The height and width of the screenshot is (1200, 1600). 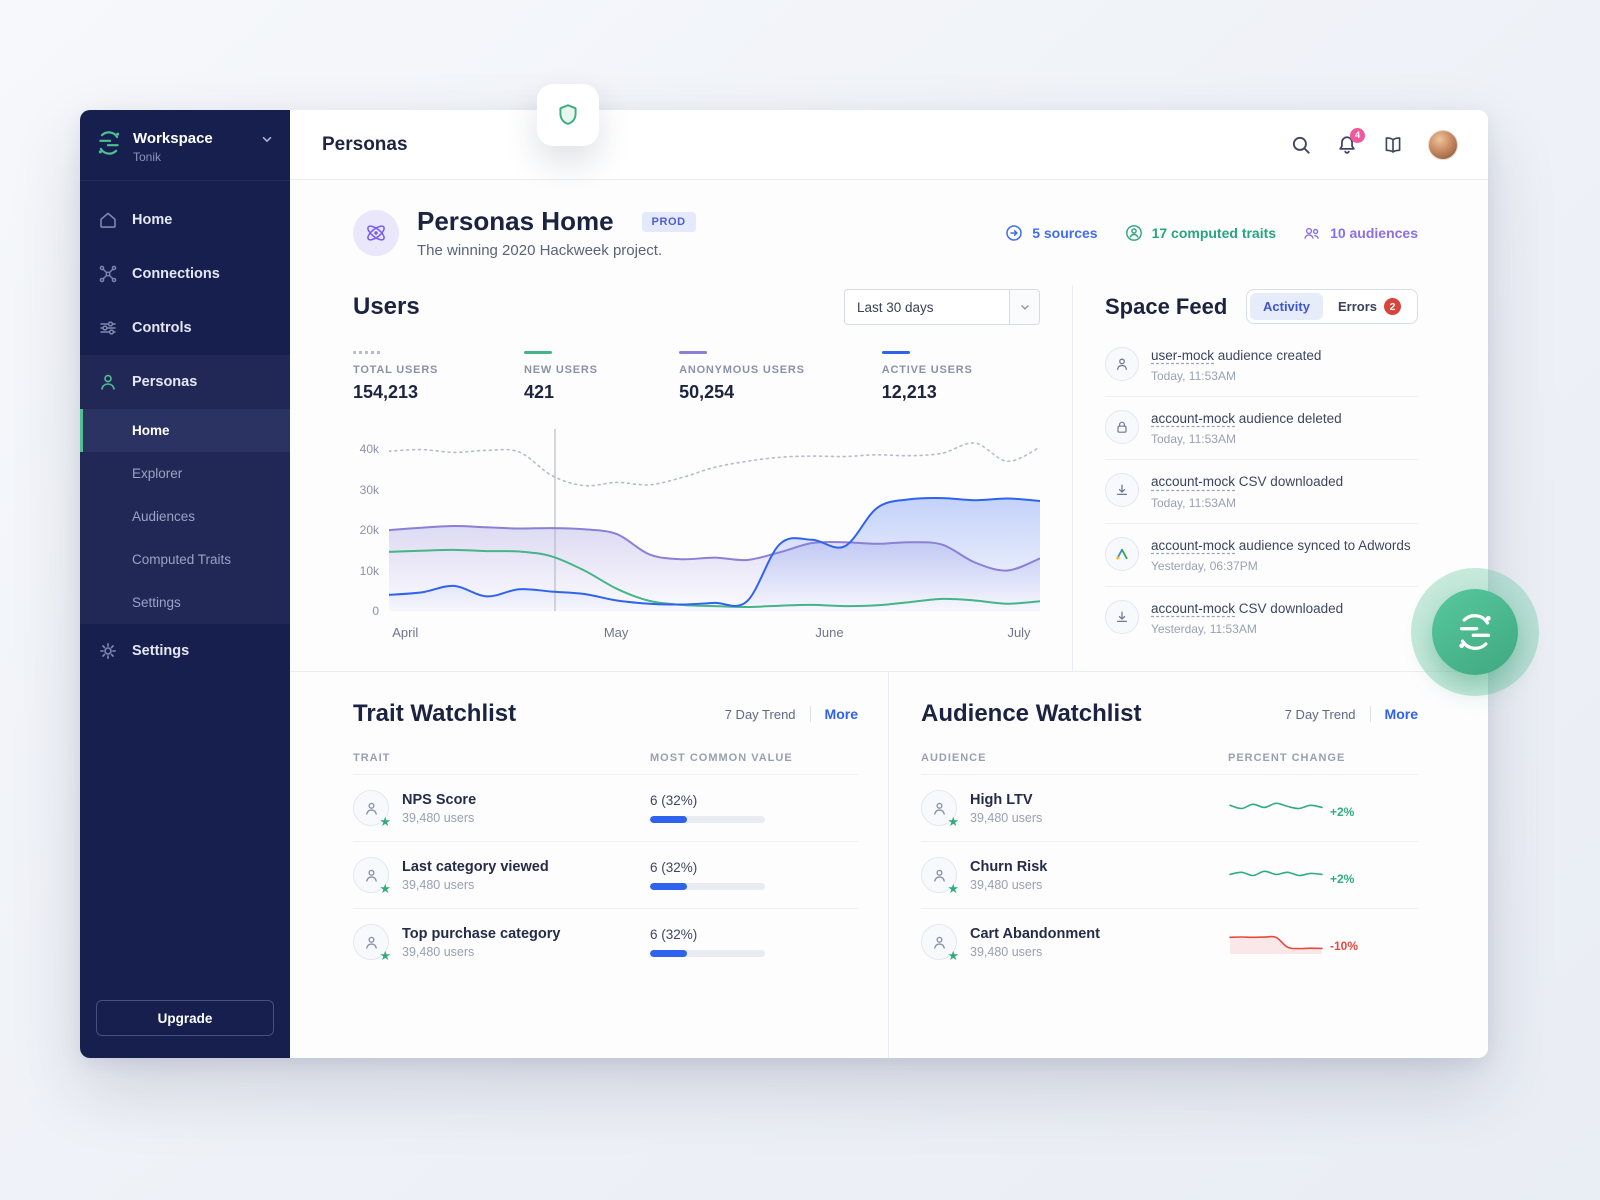 What do you see at coordinates (1204, 629) in the screenshot?
I see `feed-timestamp: Yesterday, 11:53AM` at bounding box center [1204, 629].